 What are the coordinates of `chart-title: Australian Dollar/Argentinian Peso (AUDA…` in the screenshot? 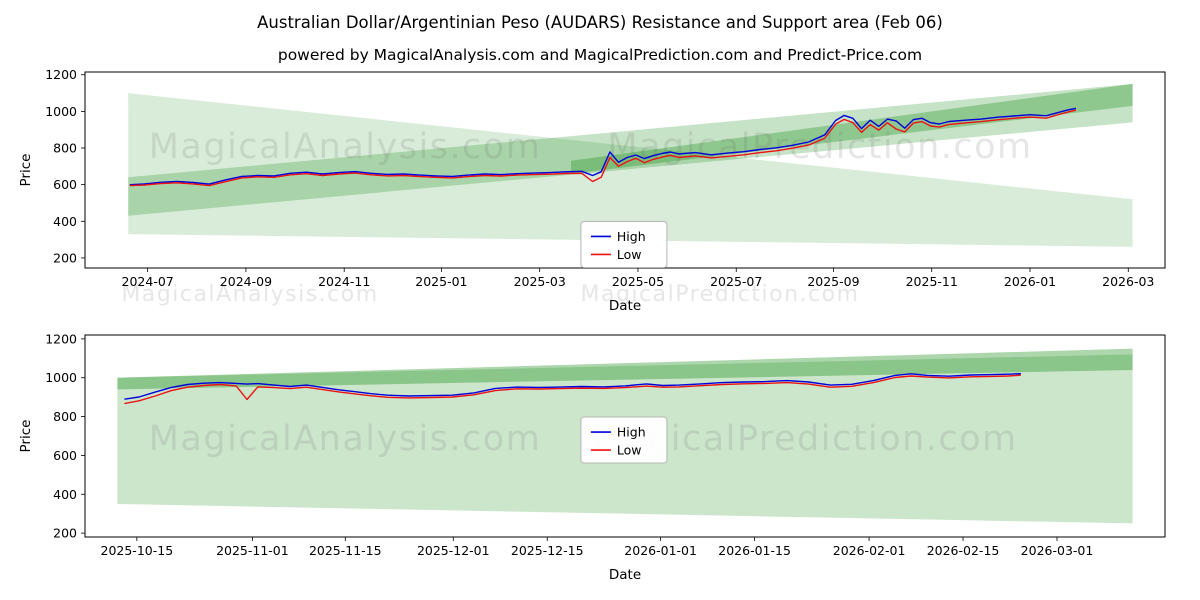 It's located at (600, 22).